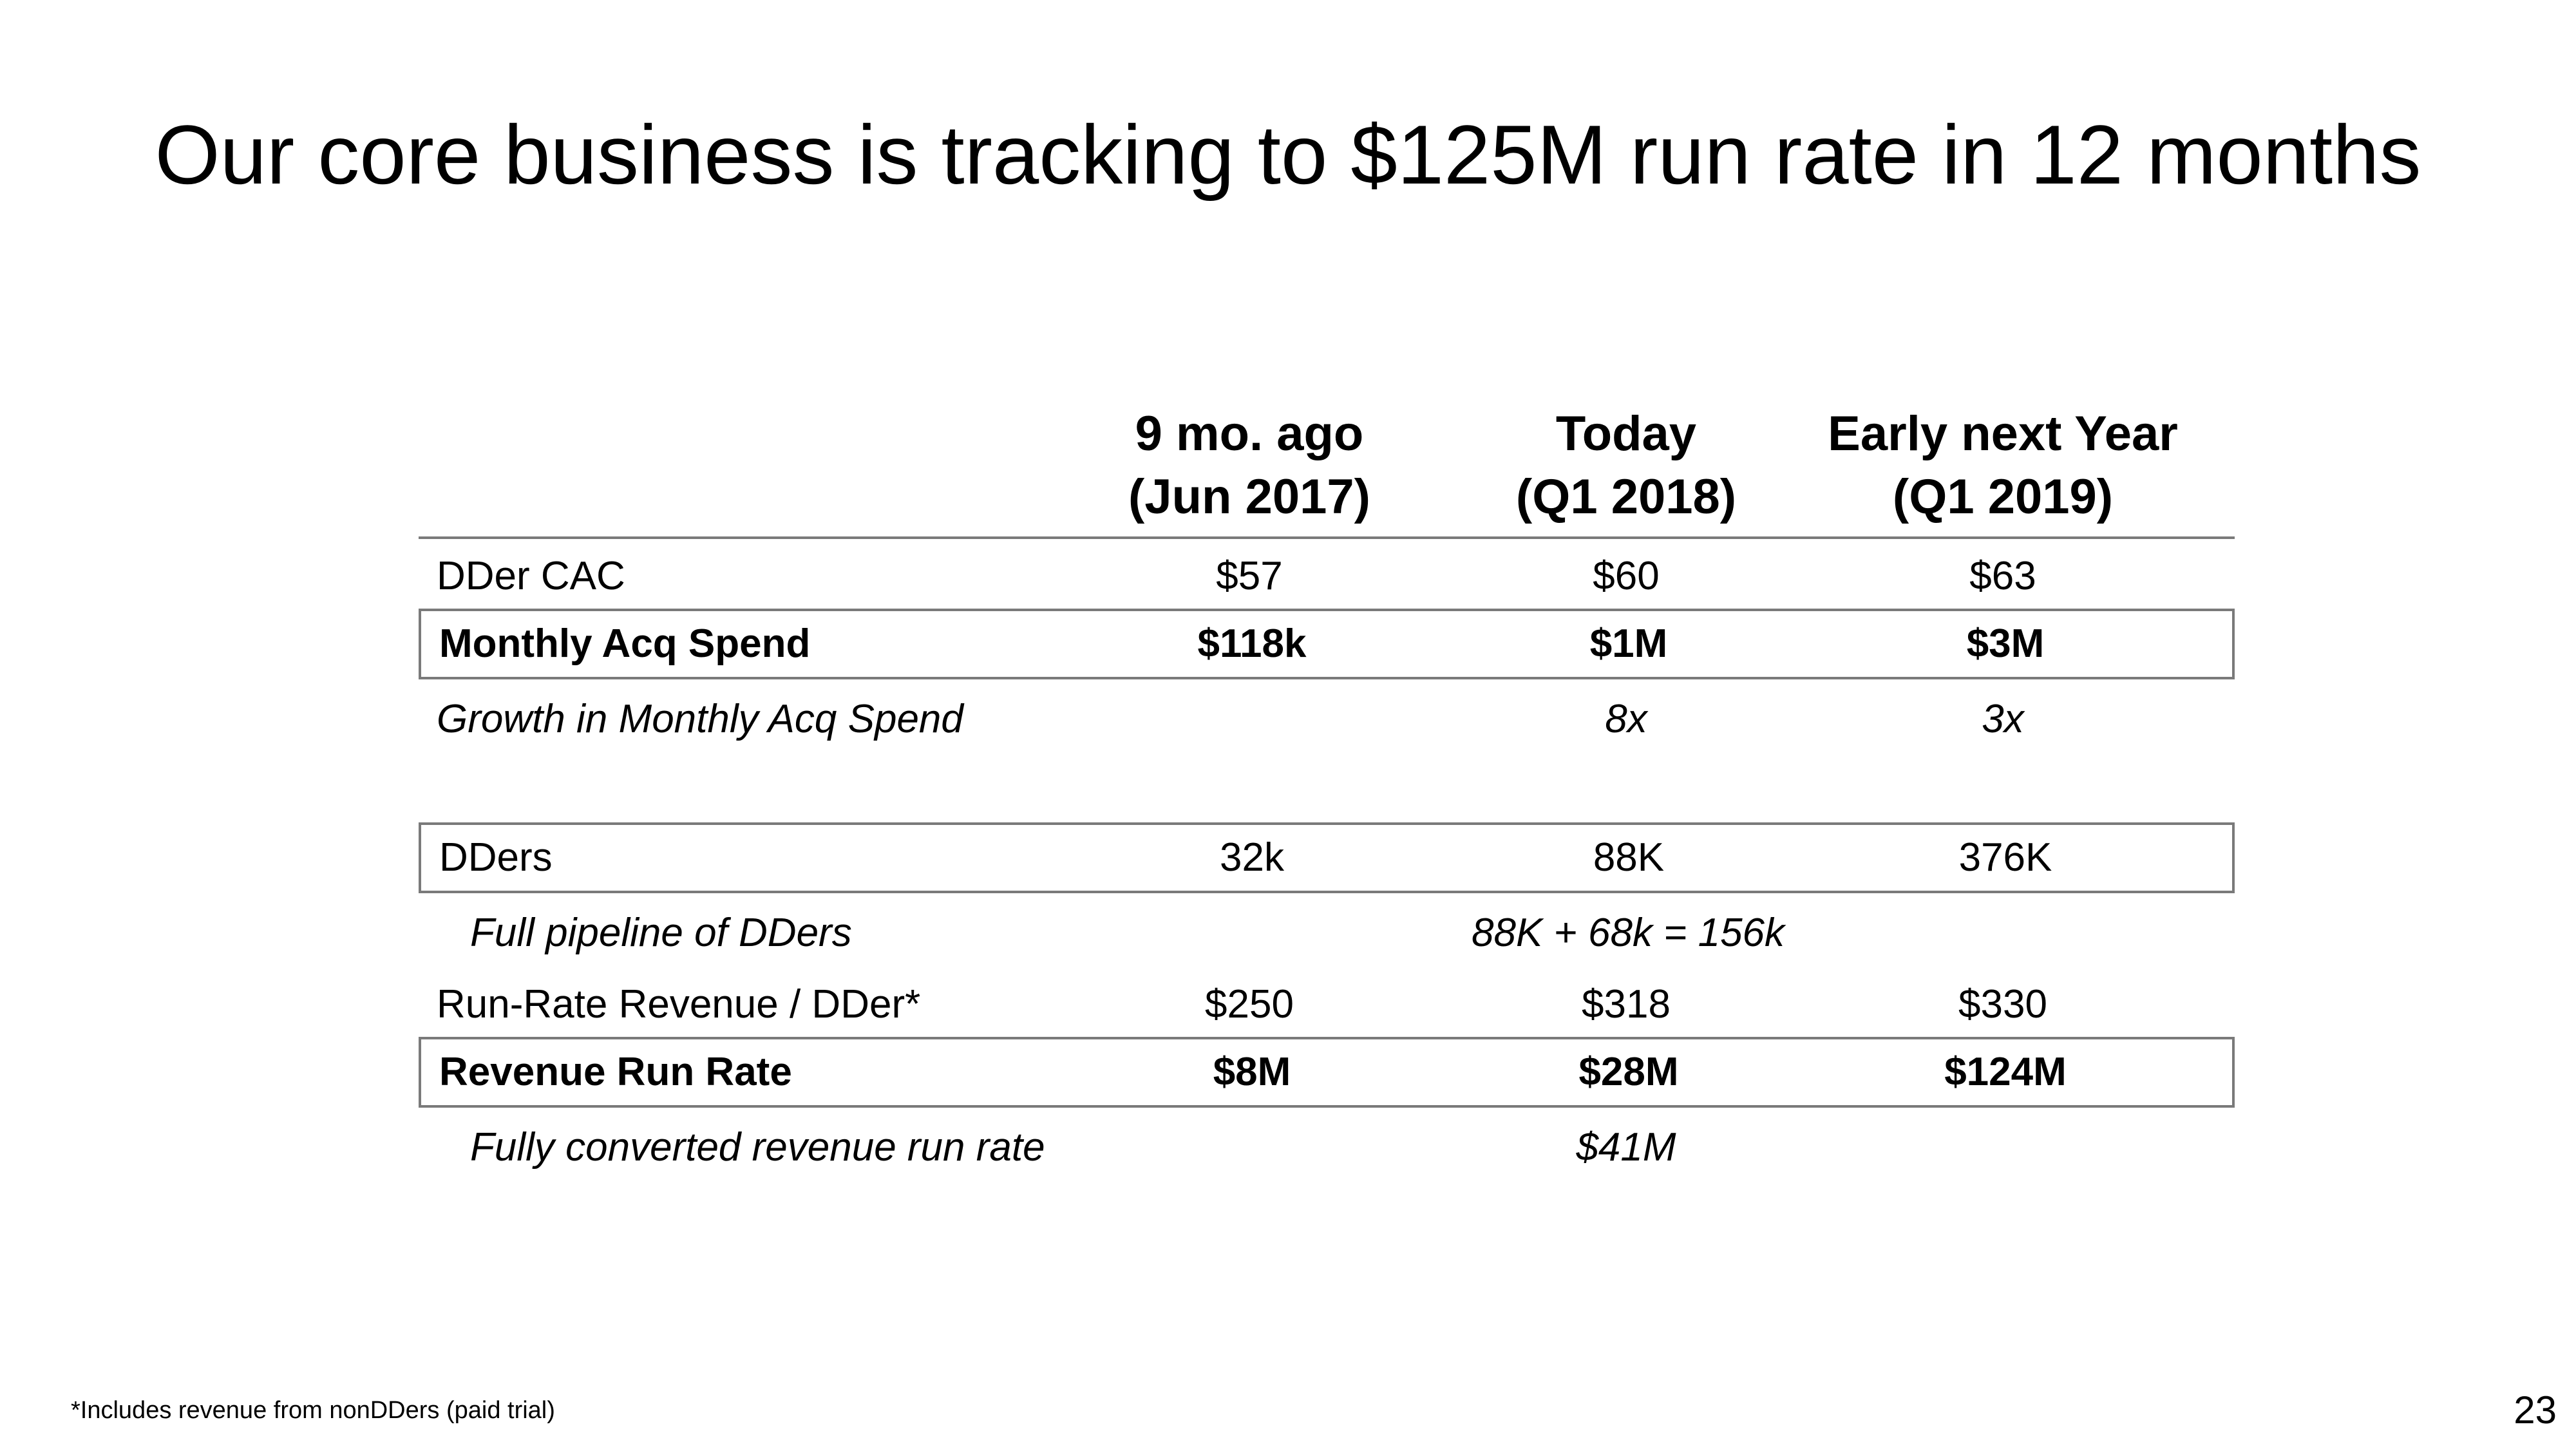 The image size is (2576, 1449). What do you see at coordinates (1249, 496) in the screenshot?
I see `column-header-line2: (Jun 2017)` at bounding box center [1249, 496].